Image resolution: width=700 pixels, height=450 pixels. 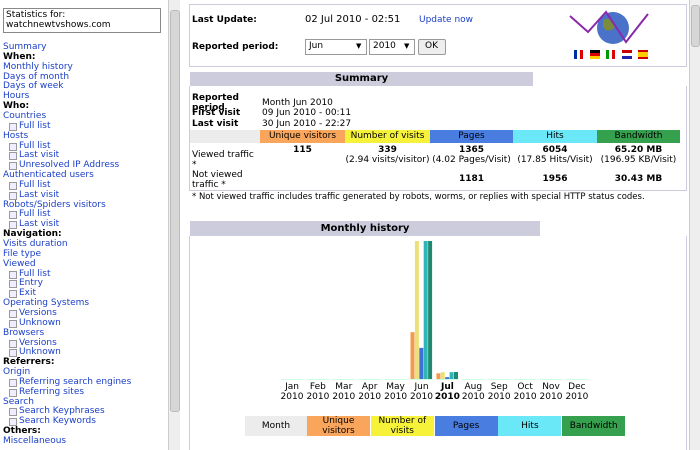 What do you see at coordinates (555, 179) in the screenshot?
I see `cell-value: 1956` at bounding box center [555, 179].